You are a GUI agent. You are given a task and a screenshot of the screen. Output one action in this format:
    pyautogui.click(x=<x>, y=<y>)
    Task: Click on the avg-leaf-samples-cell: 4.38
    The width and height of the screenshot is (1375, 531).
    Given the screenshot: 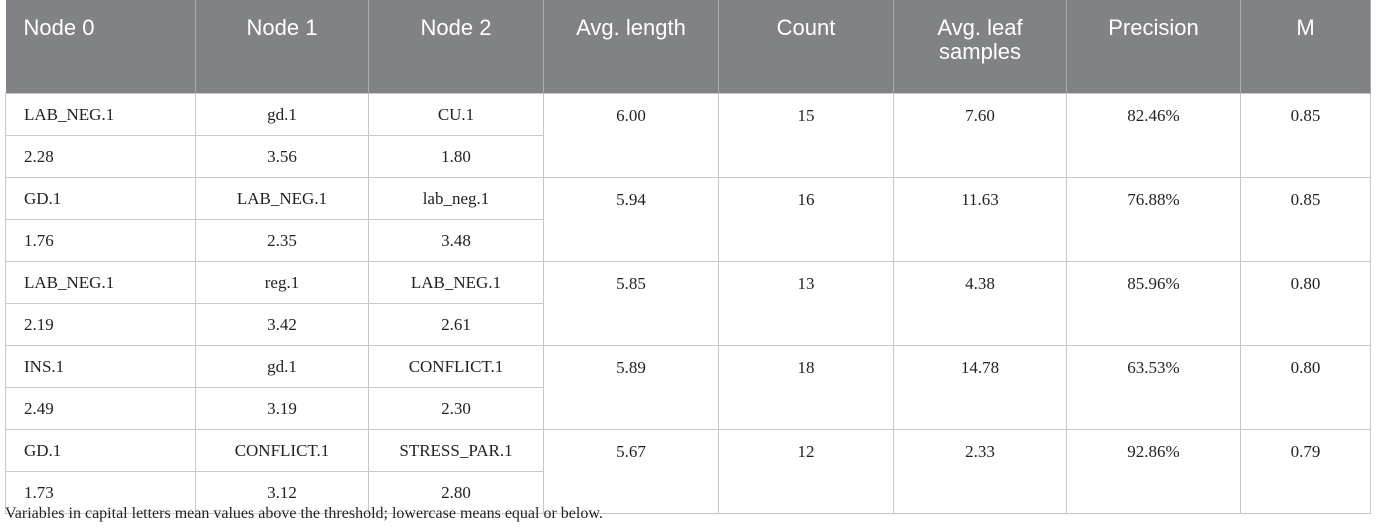 What is the action you would take?
    pyautogui.click(x=980, y=303)
    